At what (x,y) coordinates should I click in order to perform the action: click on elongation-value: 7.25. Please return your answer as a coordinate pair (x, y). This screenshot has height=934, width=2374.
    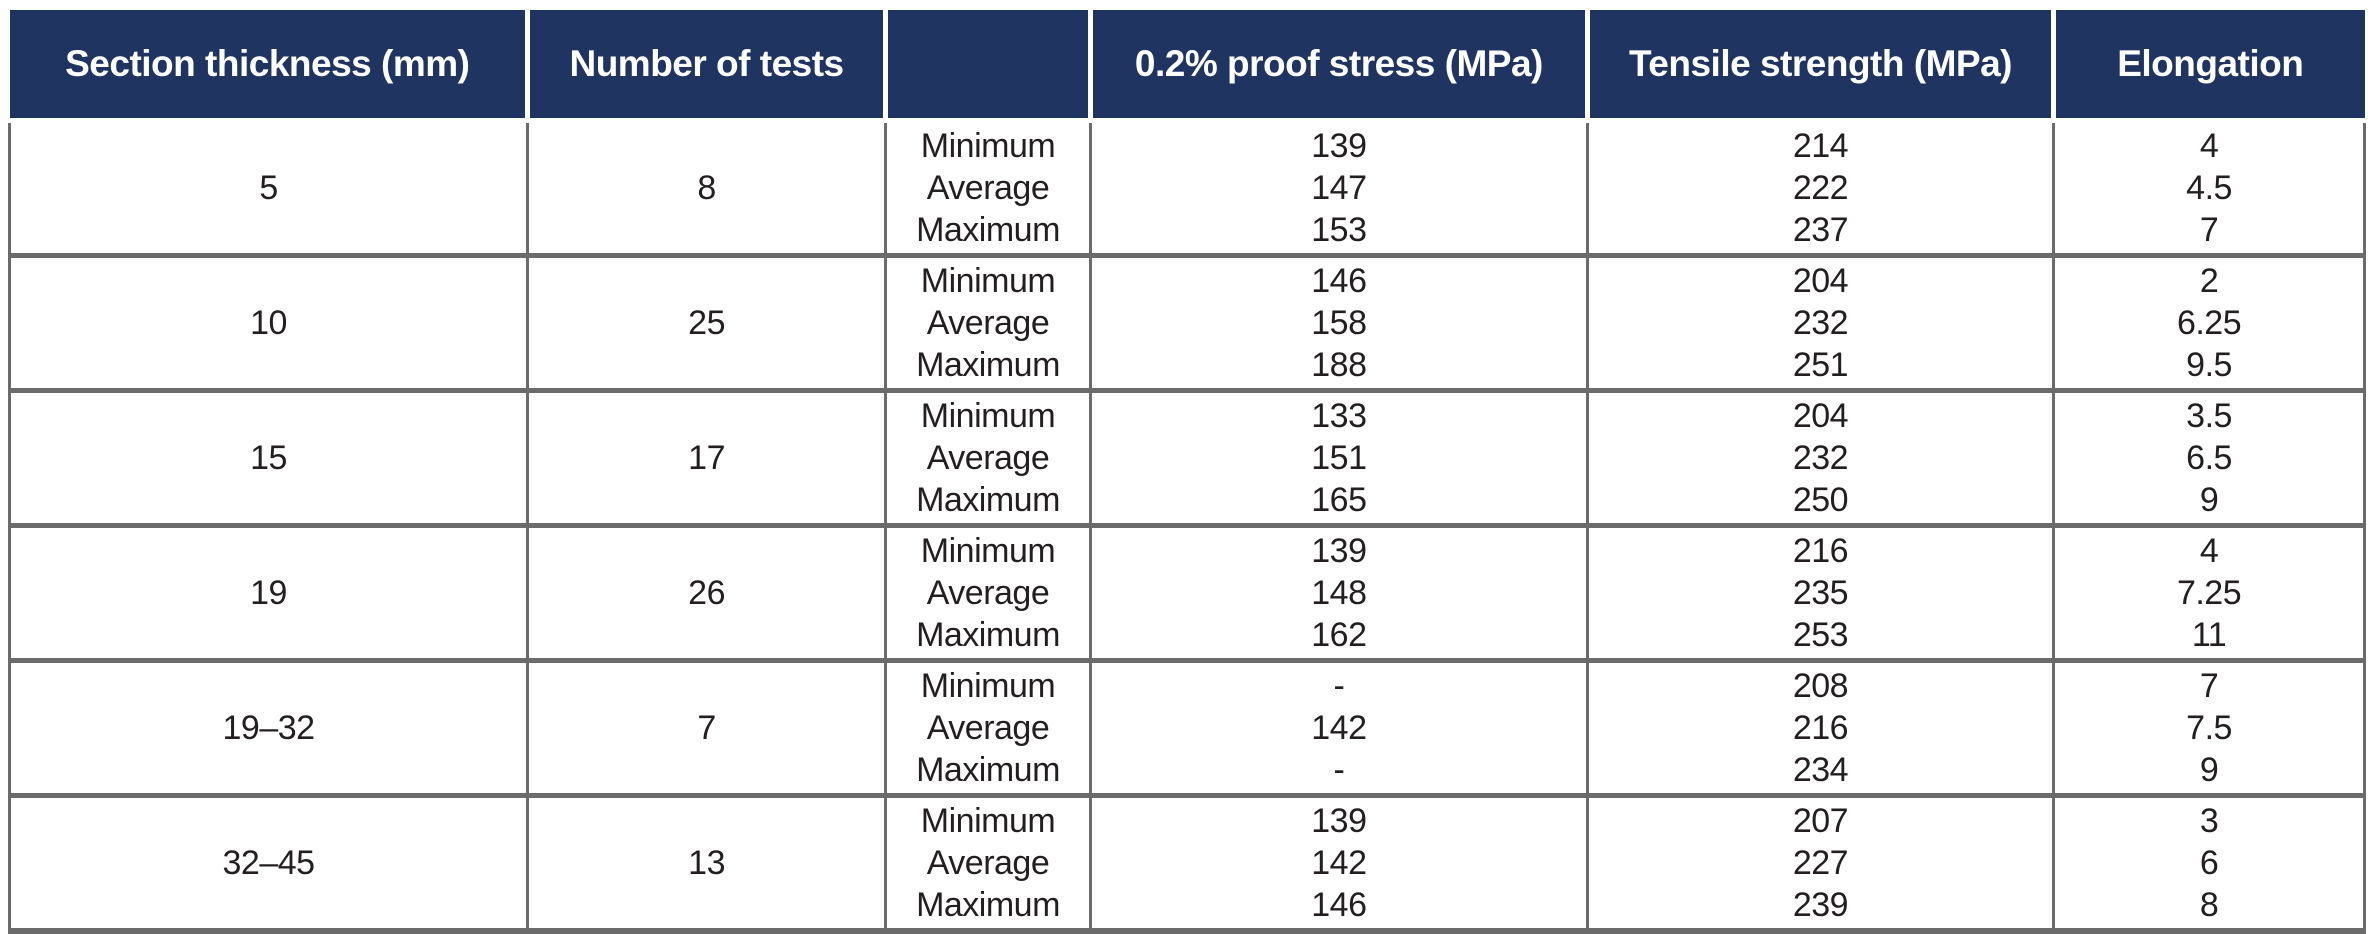
    Looking at the image, I should click on (2209, 593).